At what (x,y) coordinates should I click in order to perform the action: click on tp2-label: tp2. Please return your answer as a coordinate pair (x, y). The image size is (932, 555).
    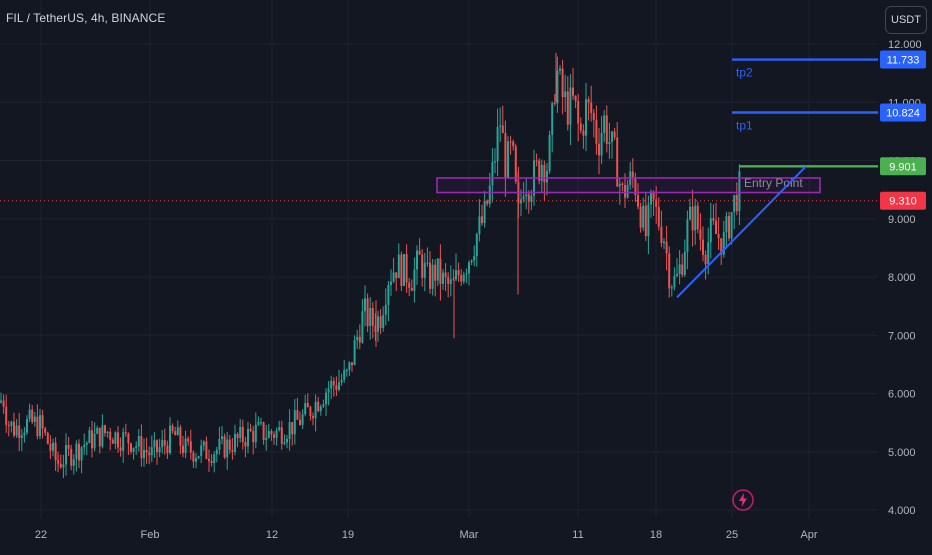
    Looking at the image, I should click on (744, 73).